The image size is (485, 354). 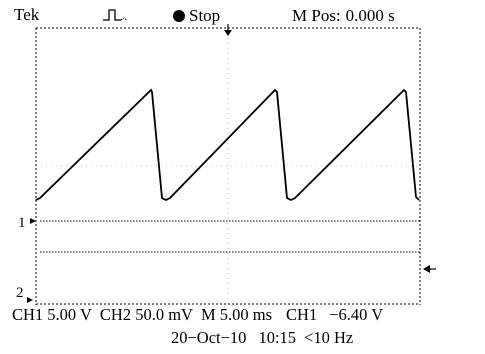 What do you see at coordinates (22, 223) in the screenshot?
I see `ch1-marker-label: 1` at bounding box center [22, 223].